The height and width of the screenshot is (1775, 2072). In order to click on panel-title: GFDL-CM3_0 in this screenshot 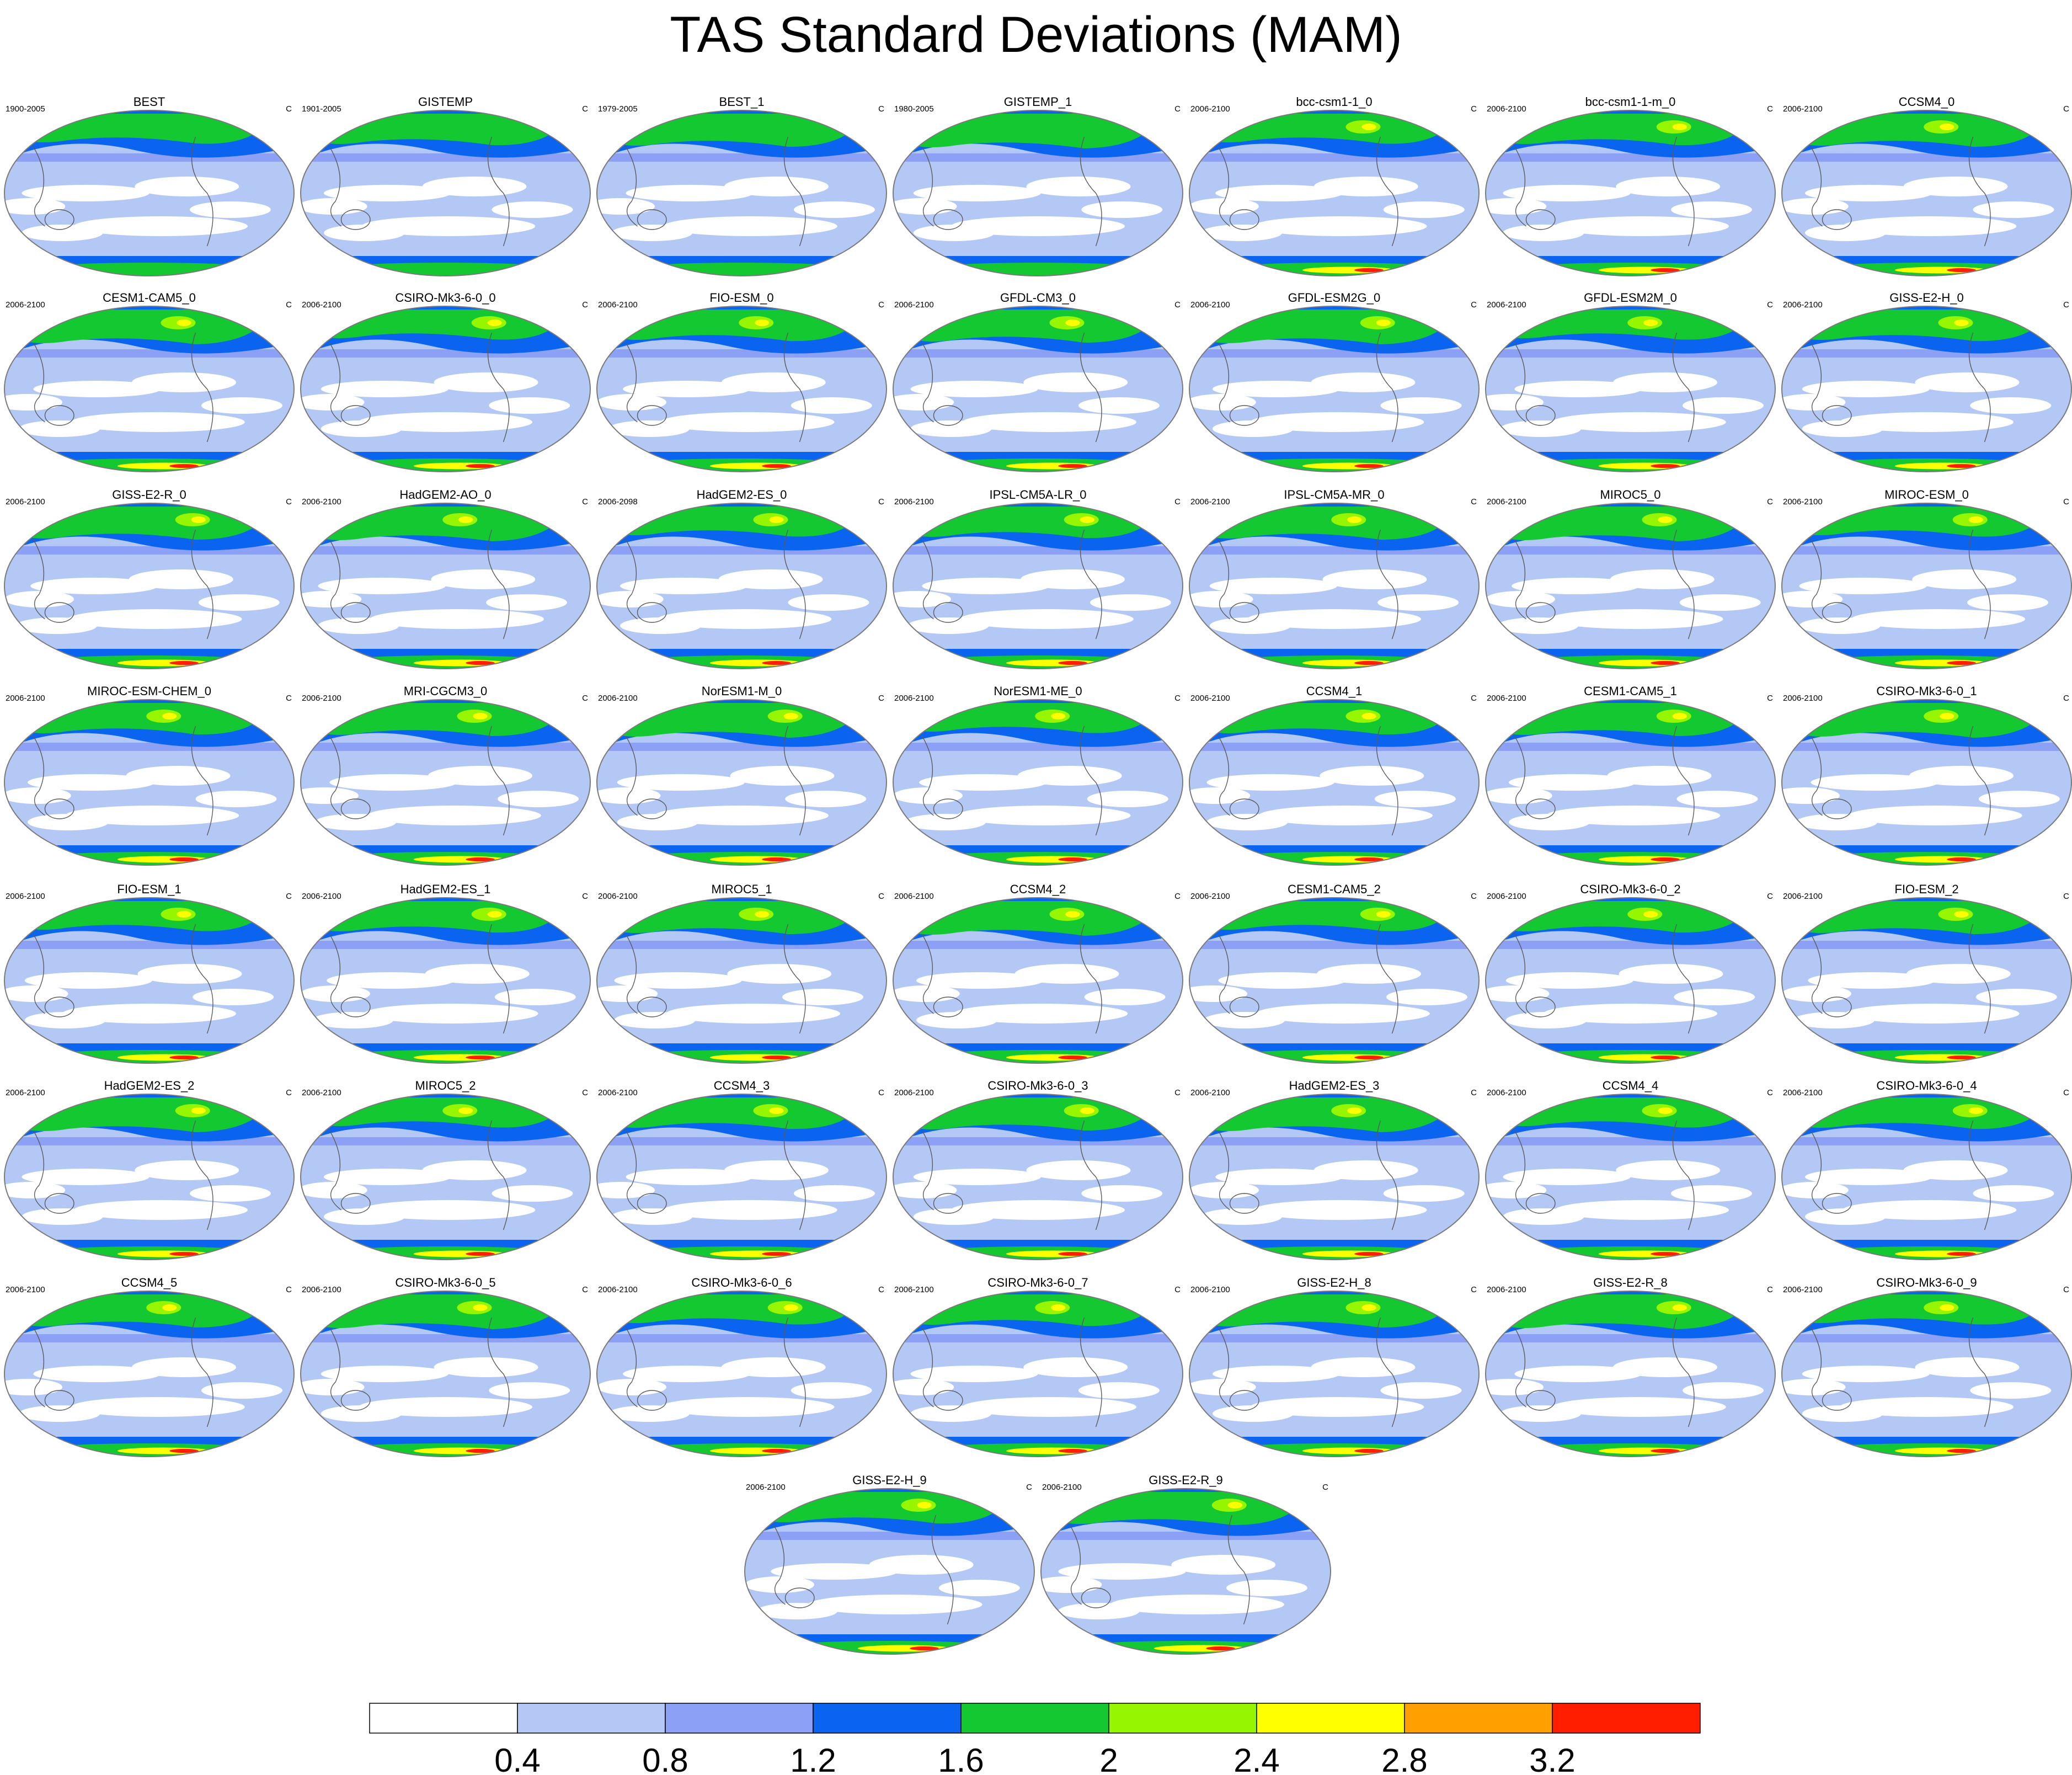, I will do `click(1038, 298)`.